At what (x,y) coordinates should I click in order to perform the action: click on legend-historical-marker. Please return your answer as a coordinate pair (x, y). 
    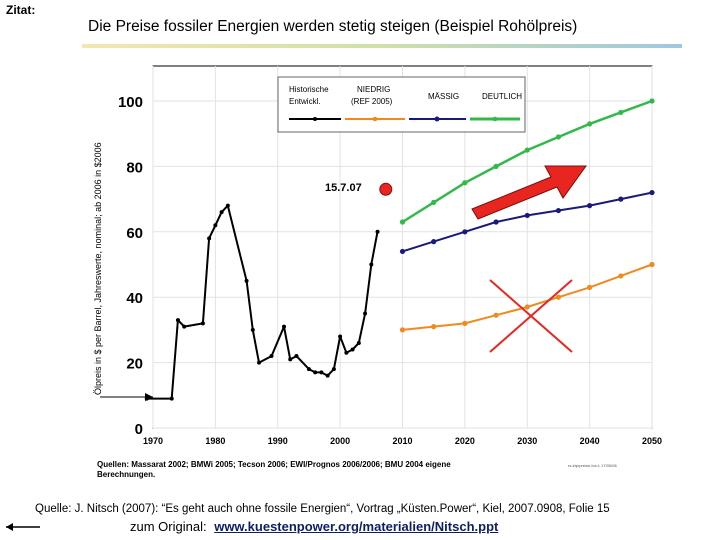
    Looking at the image, I should click on (315, 119).